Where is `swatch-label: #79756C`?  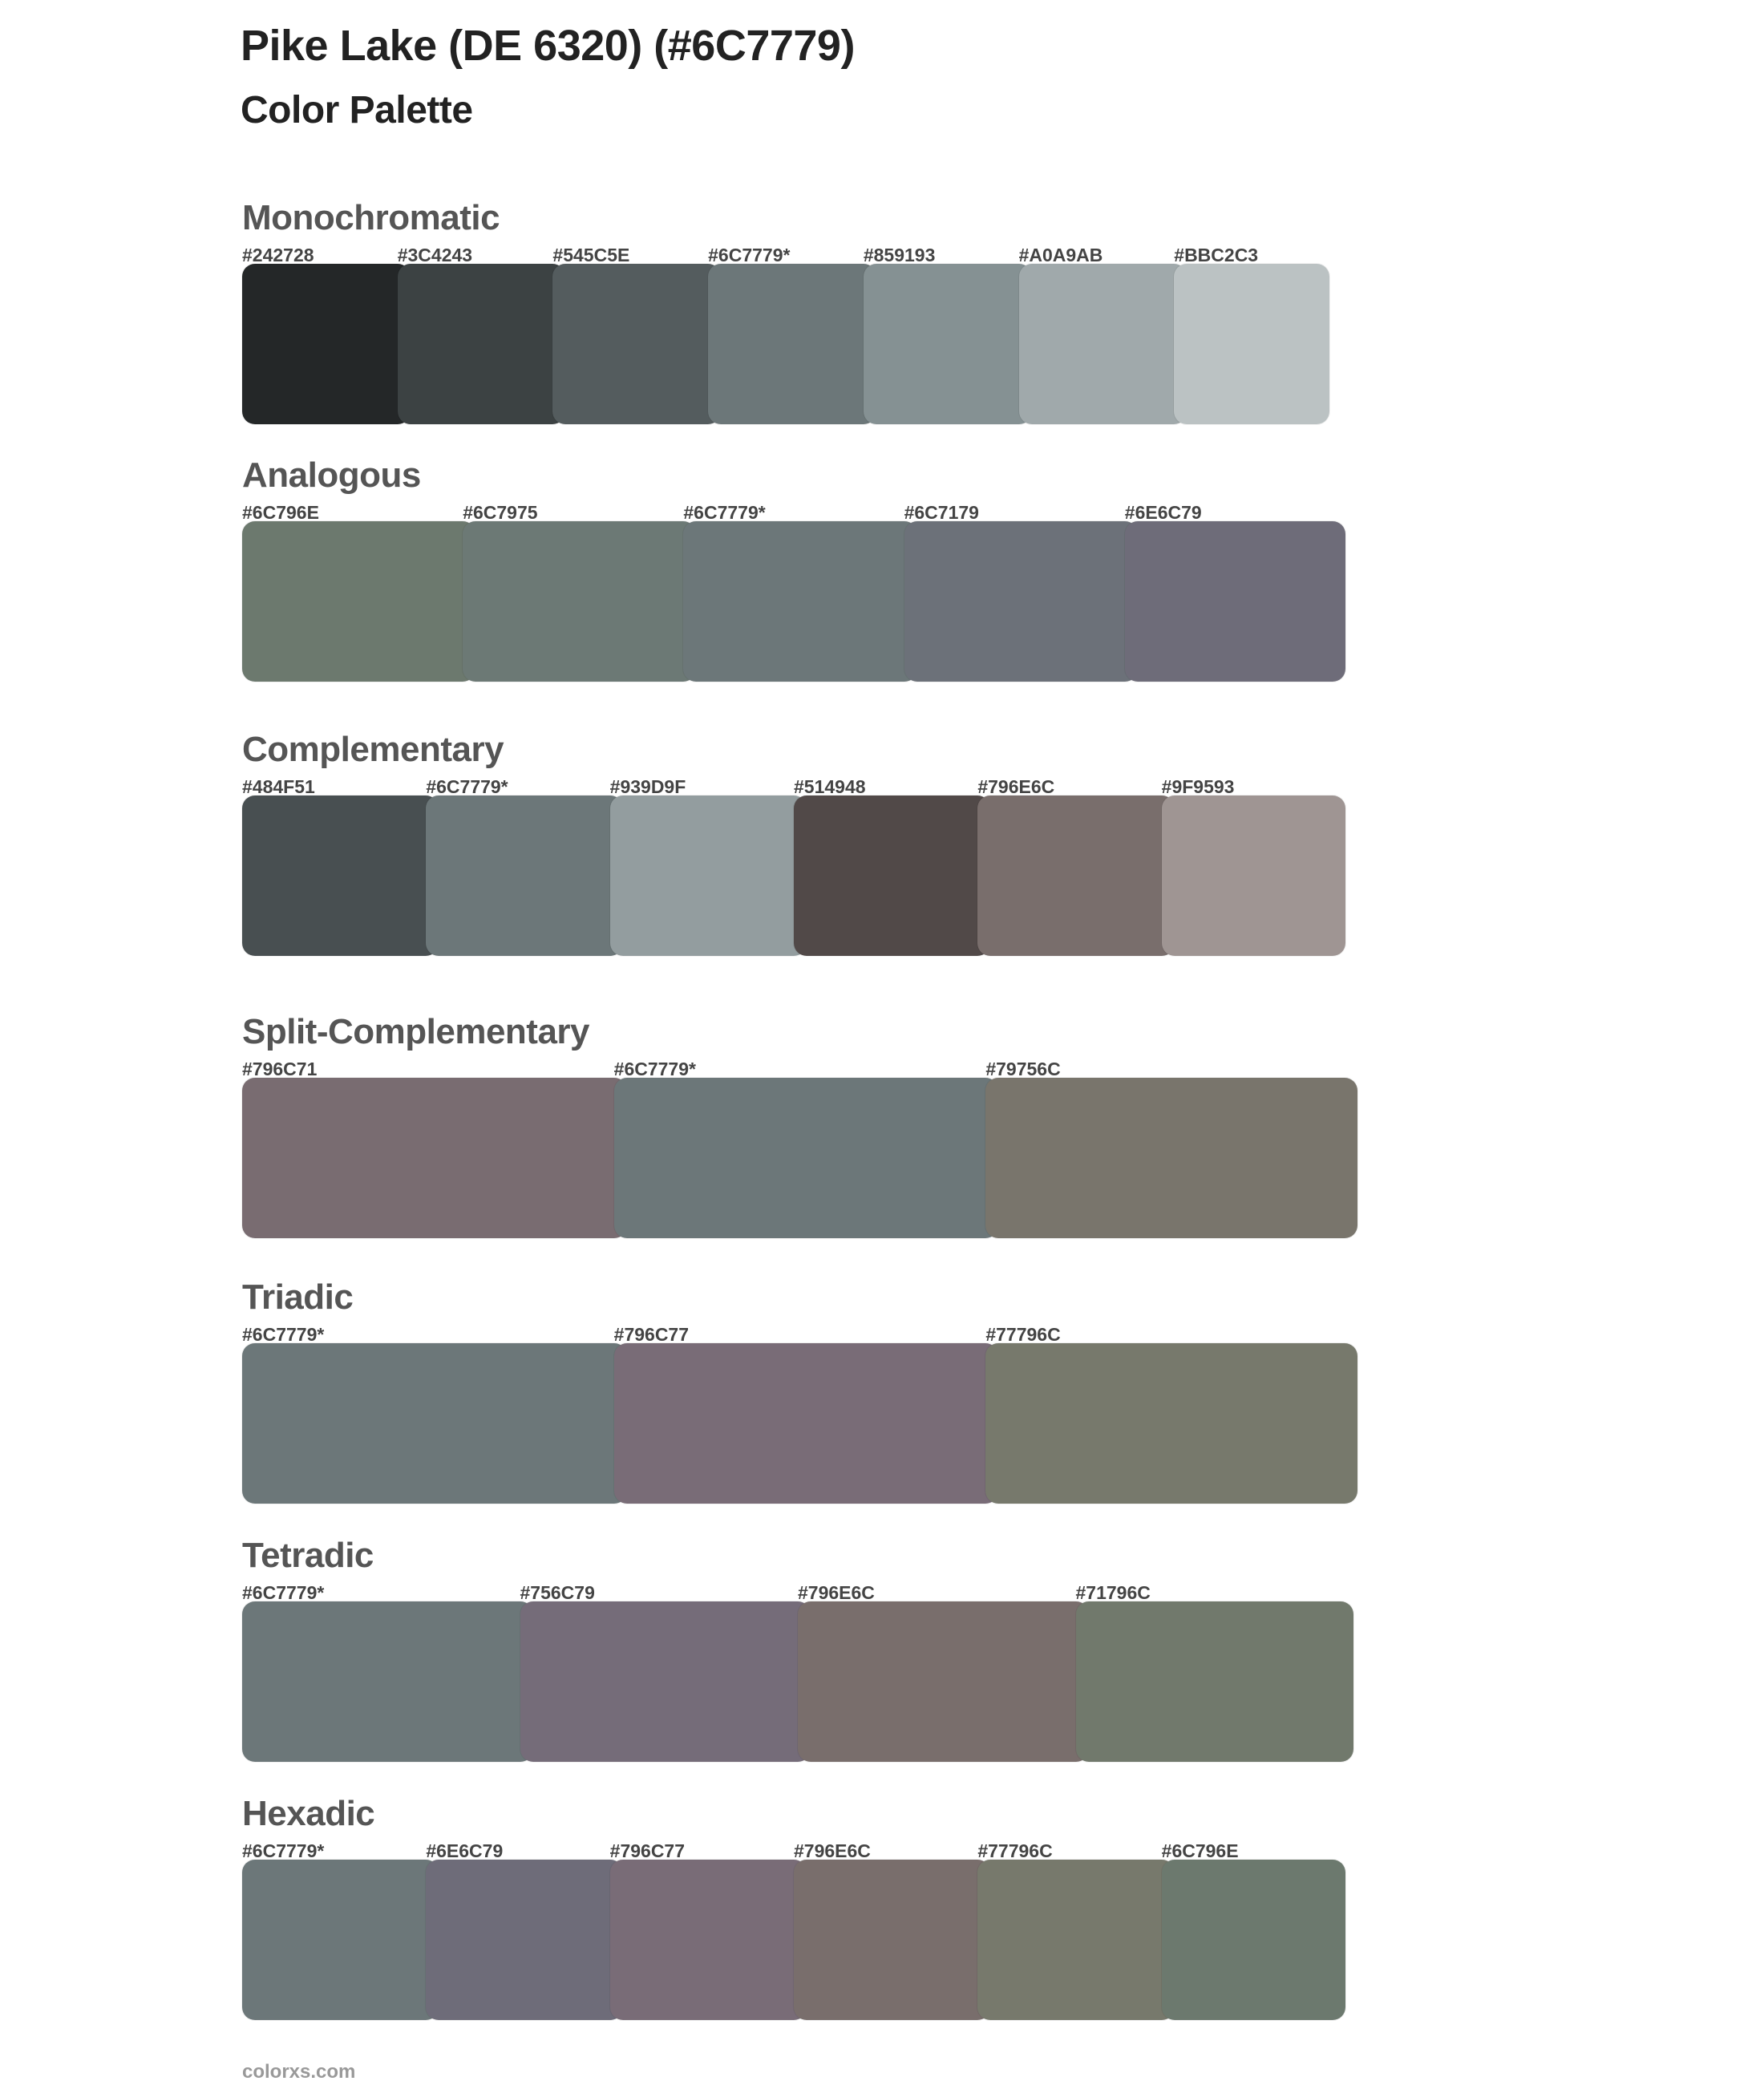
swatch-label: #79756C is located at coordinates (1023, 1069).